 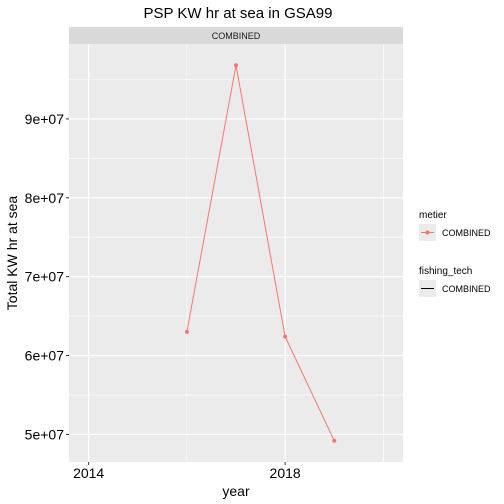 I want to click on legend-title-fishing-tech: fishing_tech, so click(x=445, y=271).